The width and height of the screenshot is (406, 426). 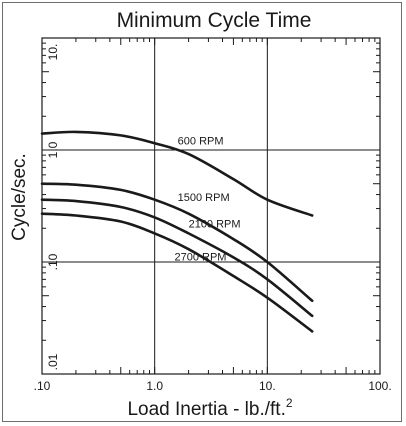 I want to click on y-tick-label: 10., so click(x=53, y=52).